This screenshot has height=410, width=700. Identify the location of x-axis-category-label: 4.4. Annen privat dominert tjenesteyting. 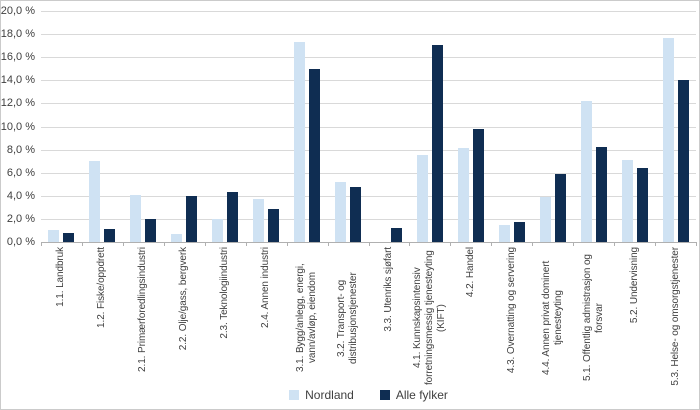
(552, 318).